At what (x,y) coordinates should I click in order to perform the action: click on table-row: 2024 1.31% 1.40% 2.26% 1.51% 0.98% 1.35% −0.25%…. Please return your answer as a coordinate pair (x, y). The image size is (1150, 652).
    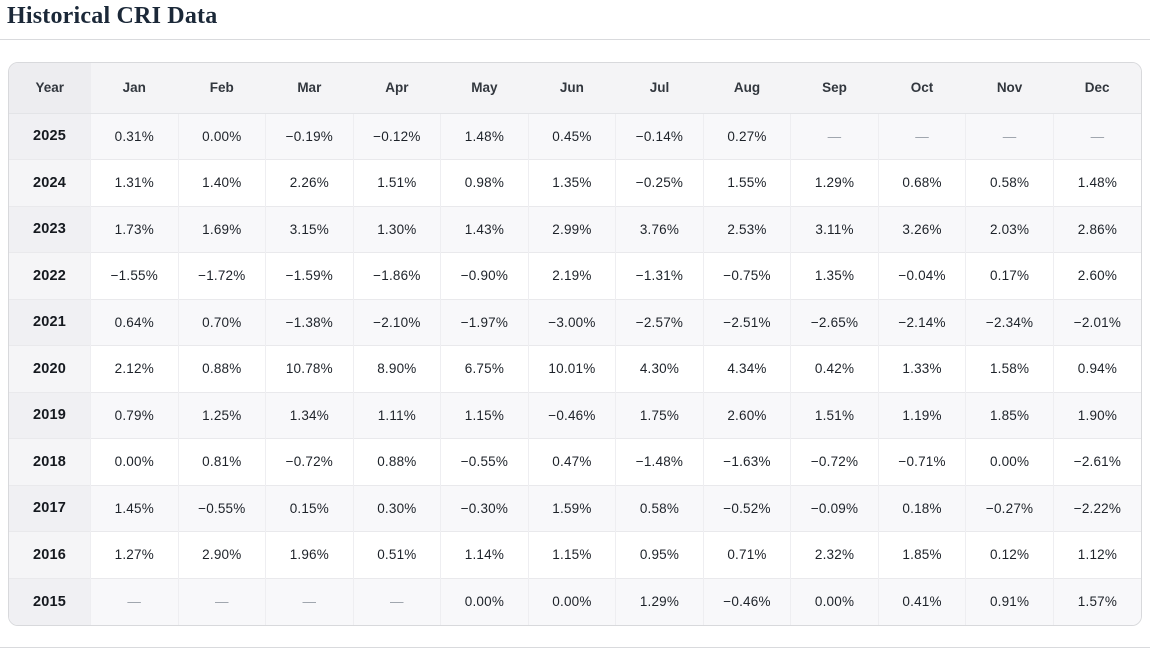
    Looking at the image, I should click on (575, 182).